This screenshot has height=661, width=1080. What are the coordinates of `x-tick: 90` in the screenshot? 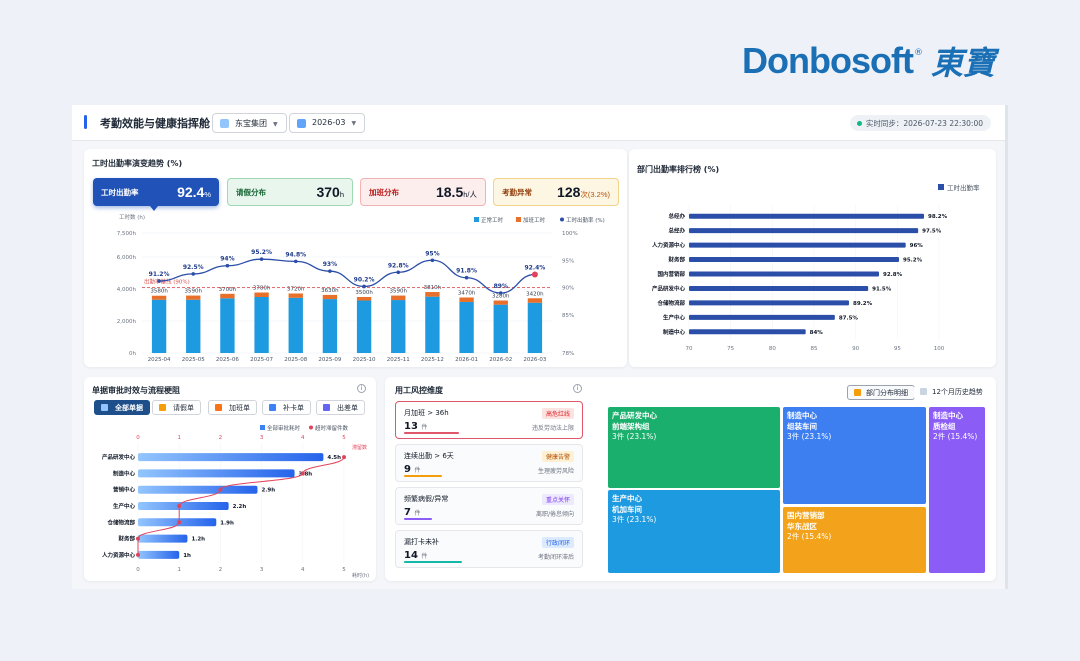 It's located at (855, 349).